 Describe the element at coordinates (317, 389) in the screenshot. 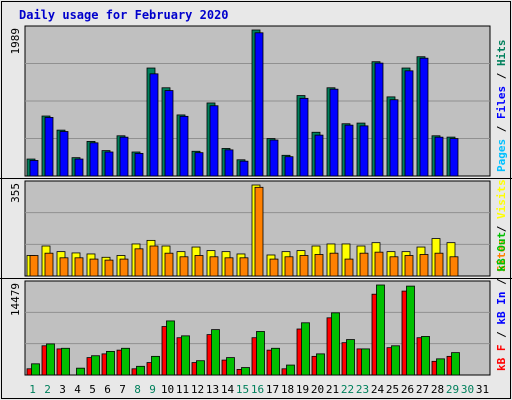

I see `day-label-20: 20` at that location.